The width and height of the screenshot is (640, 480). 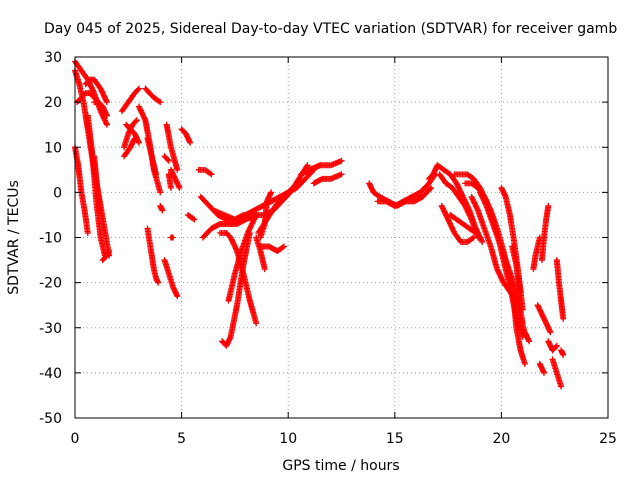 I want to click on x-tick-label: 20, so click(x=501, y=439).